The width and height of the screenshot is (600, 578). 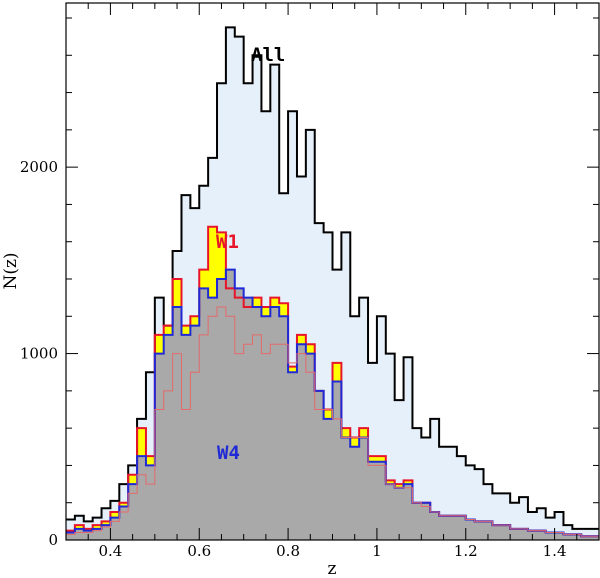 What do you see at coordinates (39, 354) in the screenshot?
I see `y-tick-label: 1000` at bounding box center [39, 354].